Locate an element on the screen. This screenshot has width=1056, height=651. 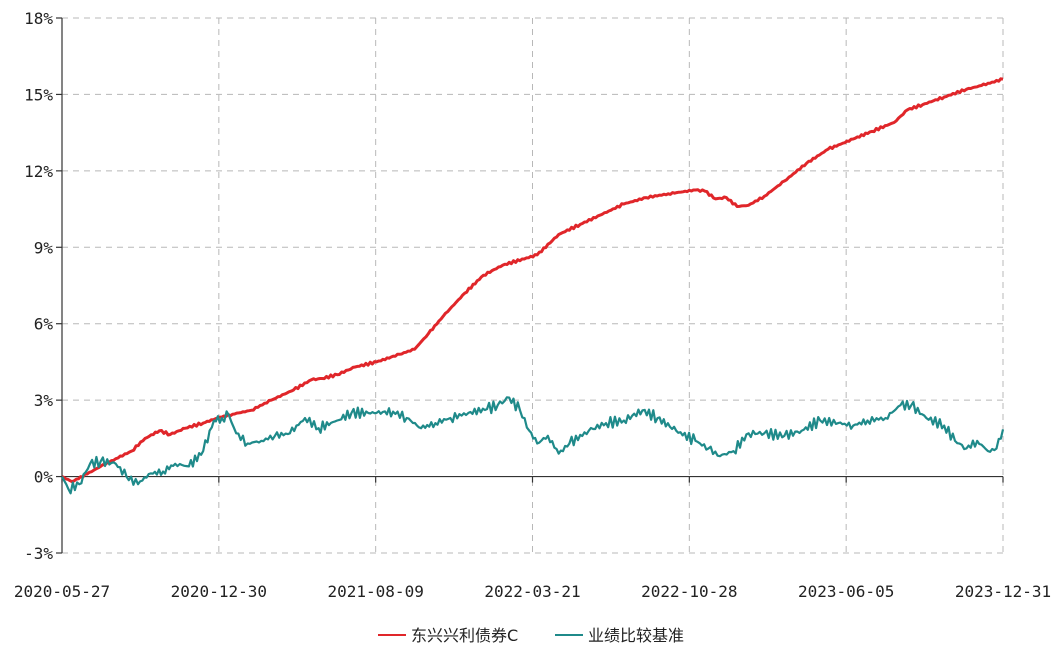
legend-item-fund: 东兴兴利债券C is located at coordinates (448, 635).